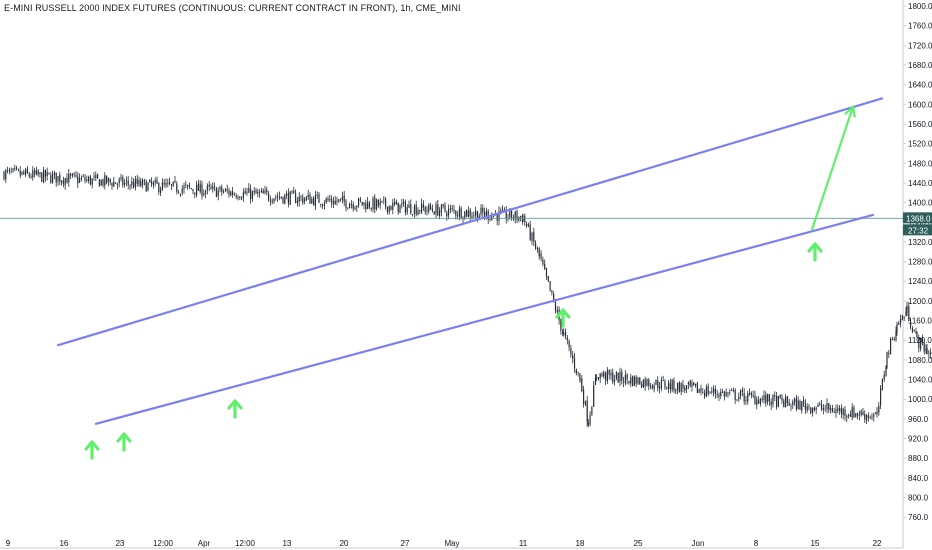 The height and width of the screenshot is (550, 932). What do you see at coordinates (920, 144) in the screenshot?
I see `y-tick-label: 1520.0` at bounding box center [920, 144].